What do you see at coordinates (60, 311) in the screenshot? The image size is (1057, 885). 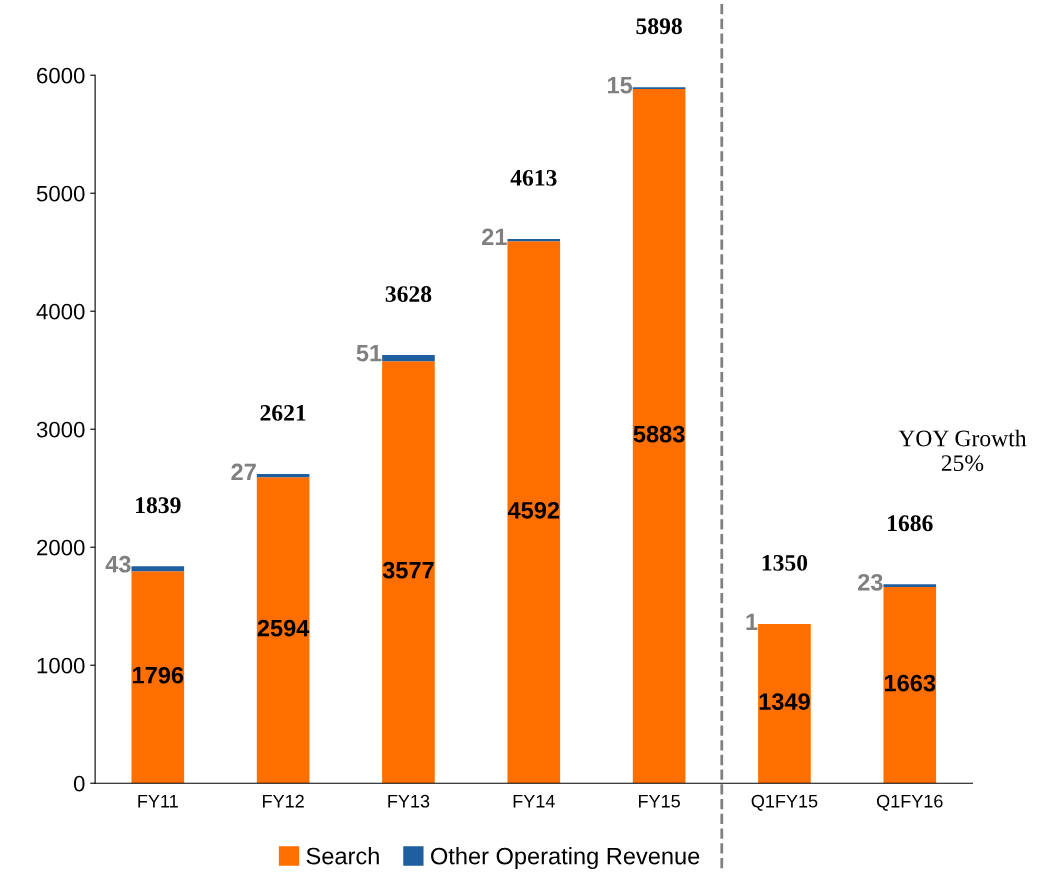 I see `y-tick-label: 4000` at bounding box center [60, 311].